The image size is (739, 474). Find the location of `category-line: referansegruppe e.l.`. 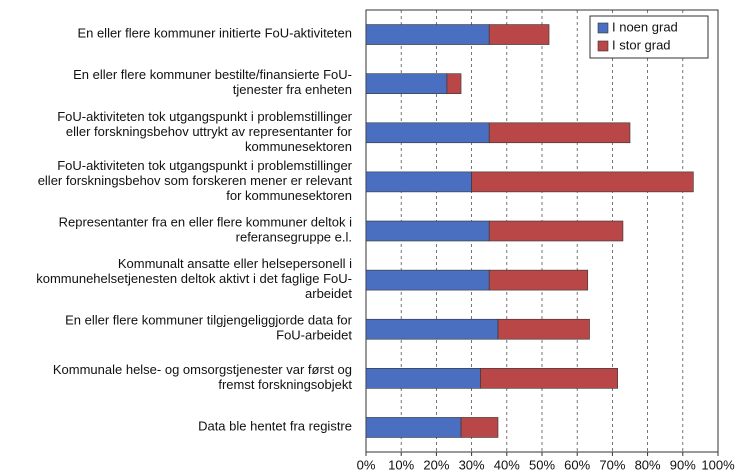

category-line: referansegruppe e.l. is located at coordinates (294, 237).